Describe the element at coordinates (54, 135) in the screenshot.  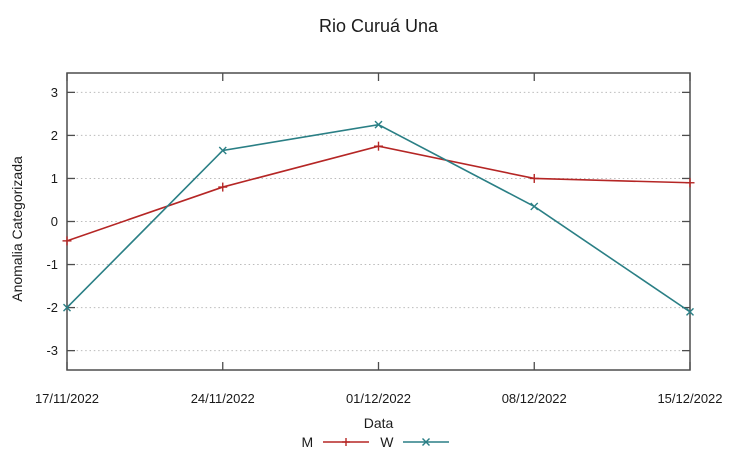
I see `y-tick-label: 2` at that location.